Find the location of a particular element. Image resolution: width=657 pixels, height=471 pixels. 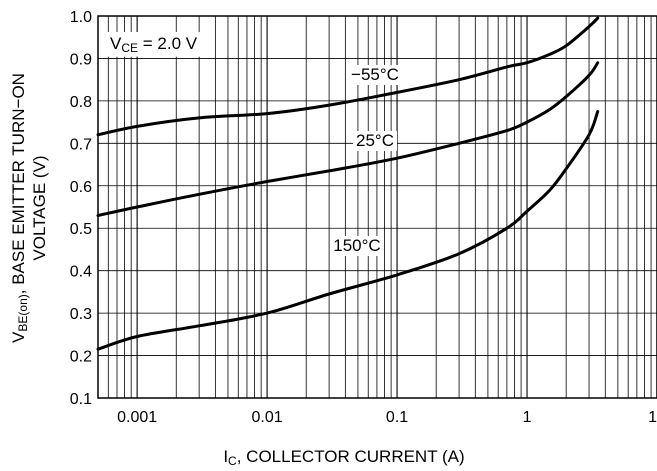

y-tick-label: 0.2 is located at coordinates (81, 357).